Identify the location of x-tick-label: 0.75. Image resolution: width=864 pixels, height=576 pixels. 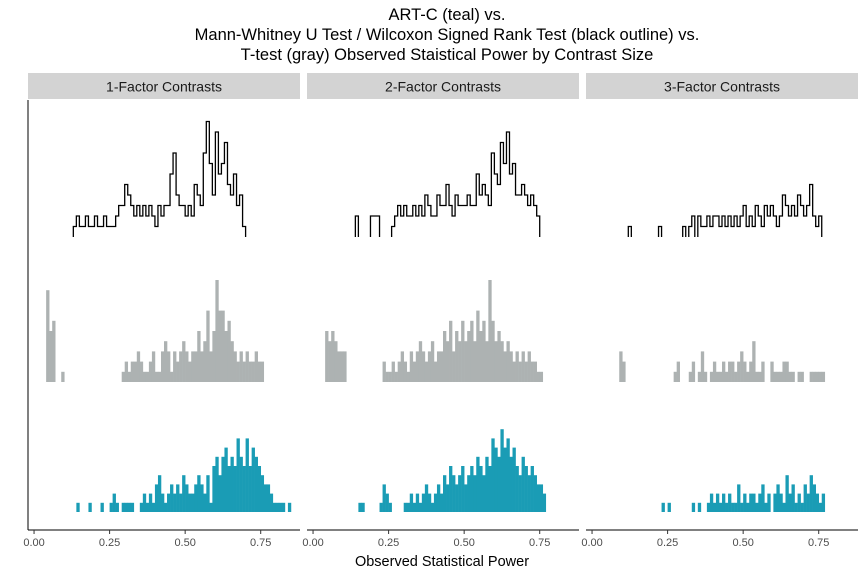
(539, 543).